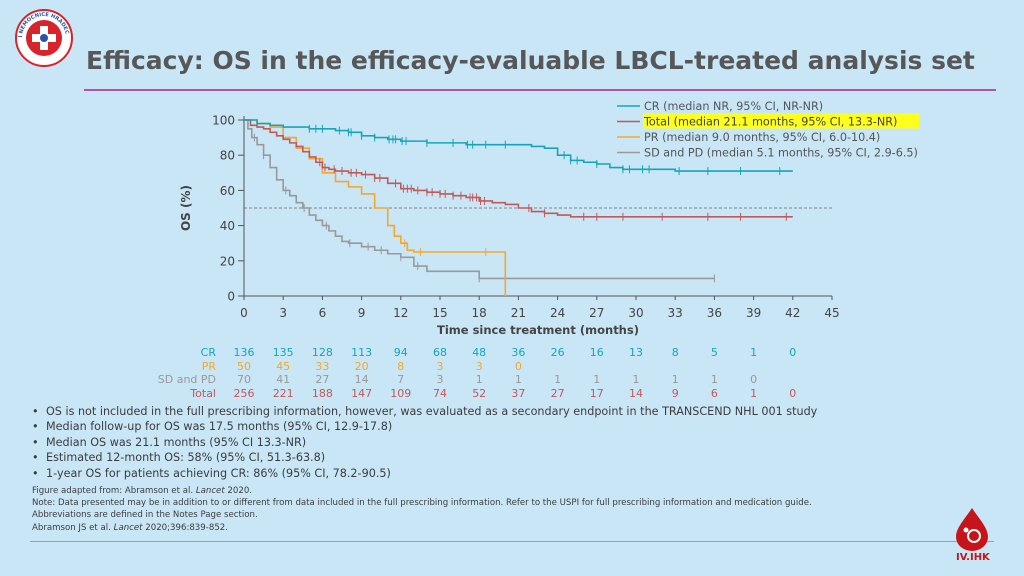  I want to click on x-tick-label: 3, so click(283, 313).